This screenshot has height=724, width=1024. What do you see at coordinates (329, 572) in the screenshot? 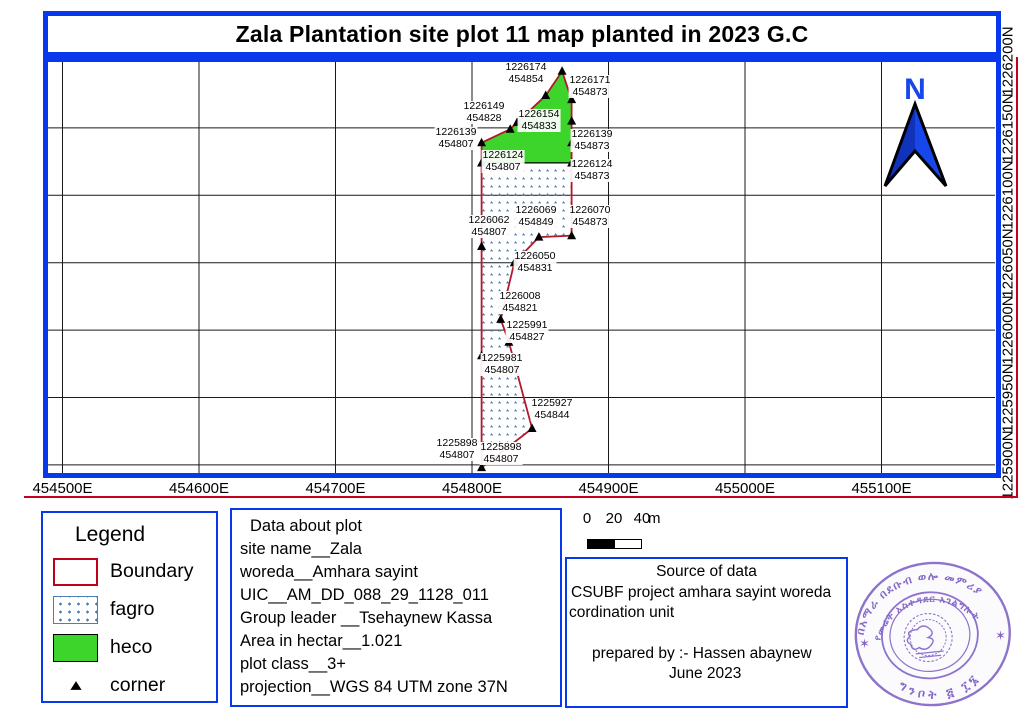
I see `plot-info-line: woreda__Amhara sayint` at bounding box center [329, 572].